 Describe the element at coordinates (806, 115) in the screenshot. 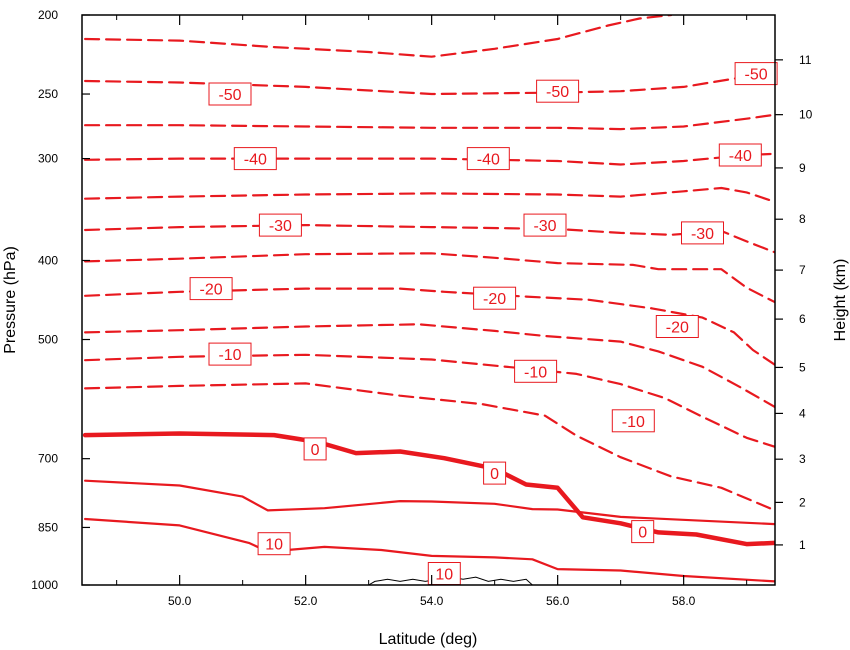

I see `y2-tick-label: 10` at that location.